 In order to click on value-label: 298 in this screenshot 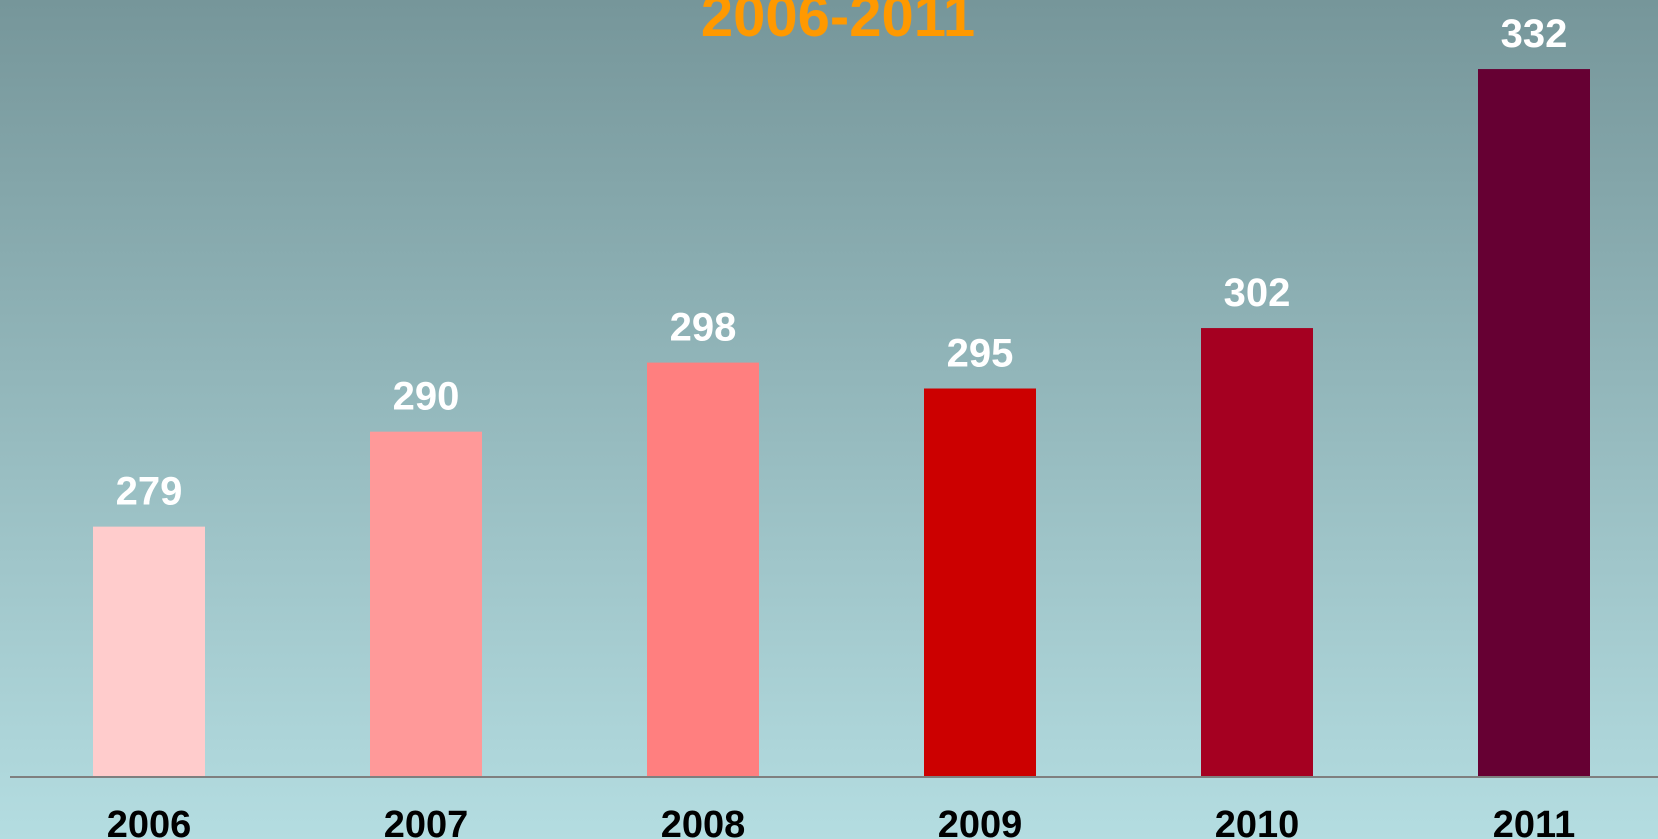, I will do `click(703, 328)`.